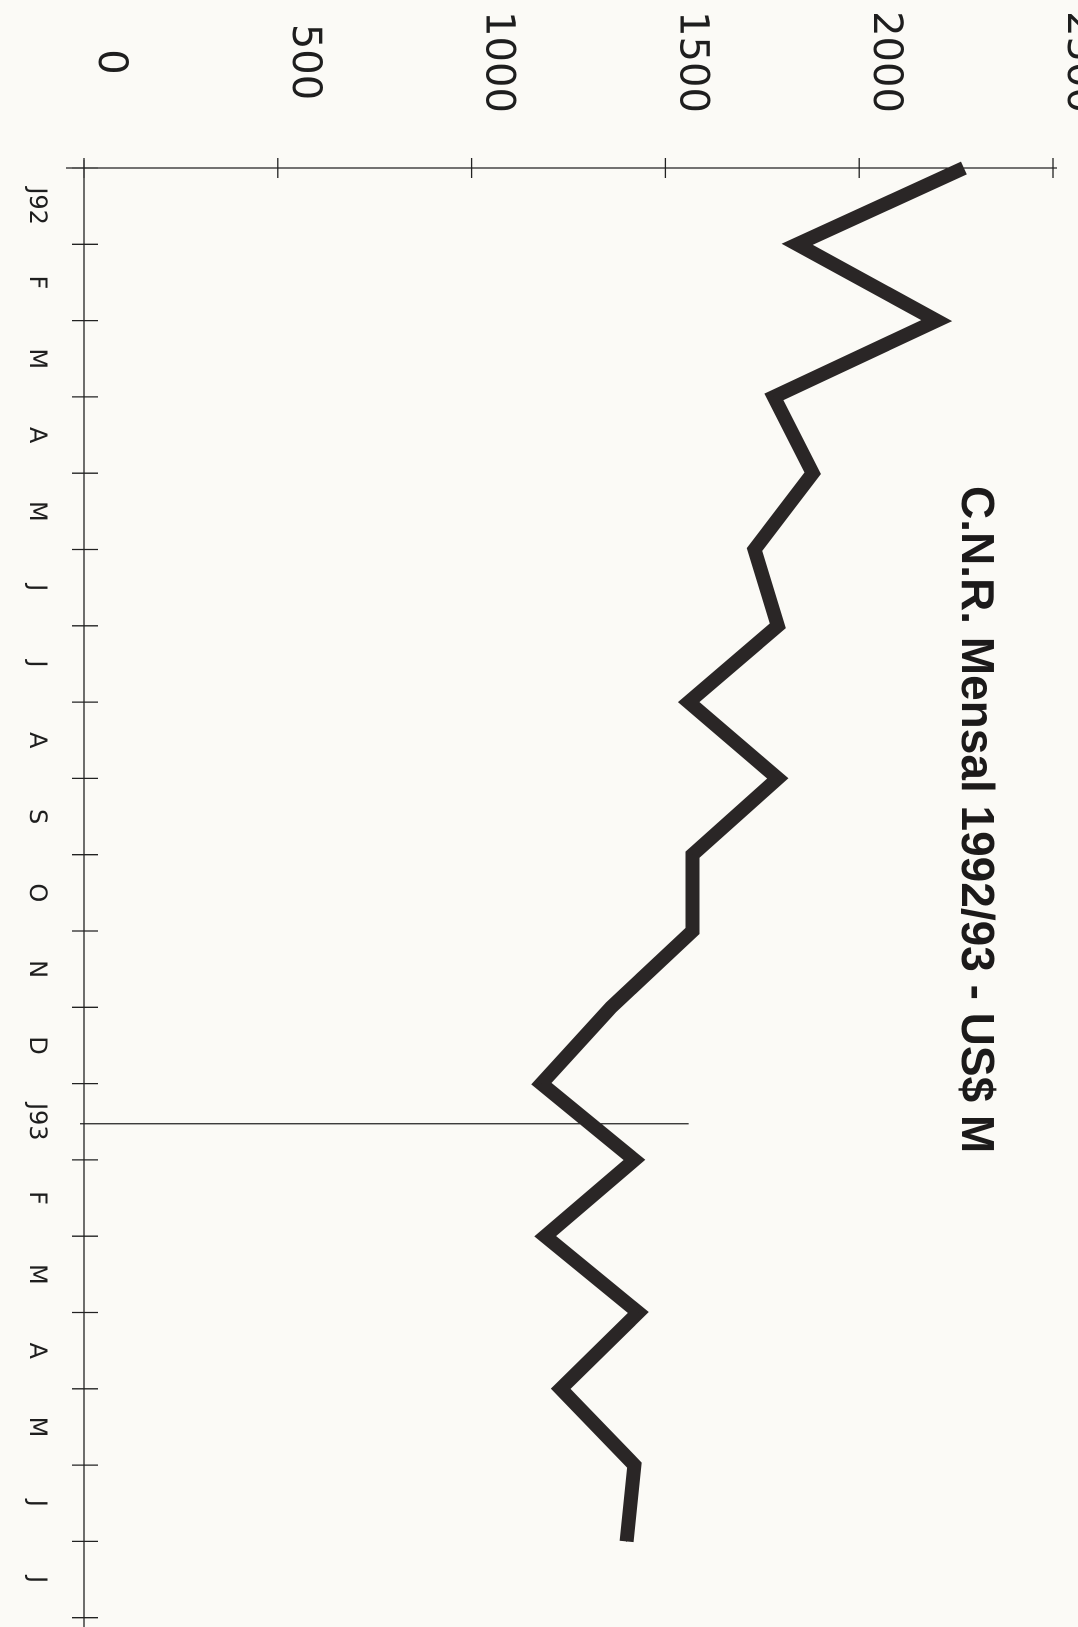  What do you see at coordinates (1068, 62) in the screenshot?
I see `value-tick-label: 2500` at bounding box center [1068, 62].